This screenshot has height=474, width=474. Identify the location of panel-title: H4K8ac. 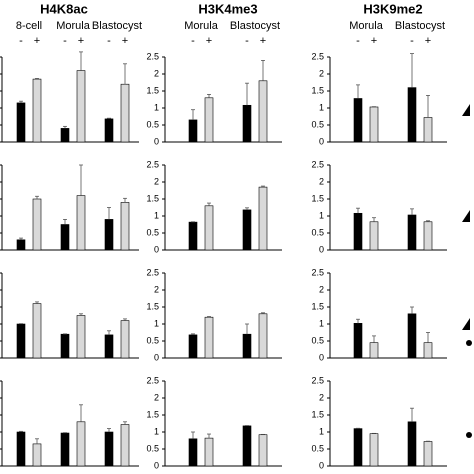
(64, 8).